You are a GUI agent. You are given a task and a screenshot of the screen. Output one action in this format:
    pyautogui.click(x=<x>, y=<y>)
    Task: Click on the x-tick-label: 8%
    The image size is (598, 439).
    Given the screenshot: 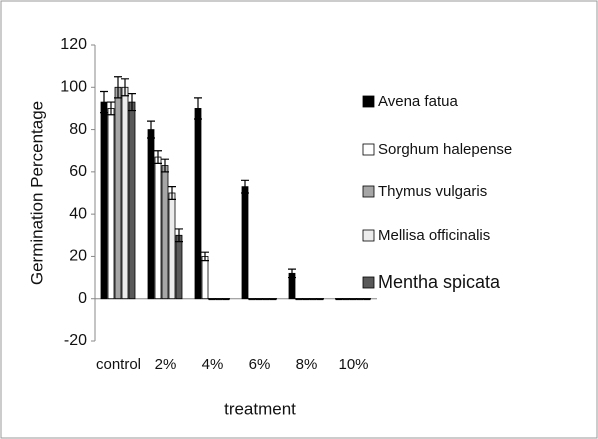 What is the action you would take?
    pyautogui.click(x=307, y=364)
    